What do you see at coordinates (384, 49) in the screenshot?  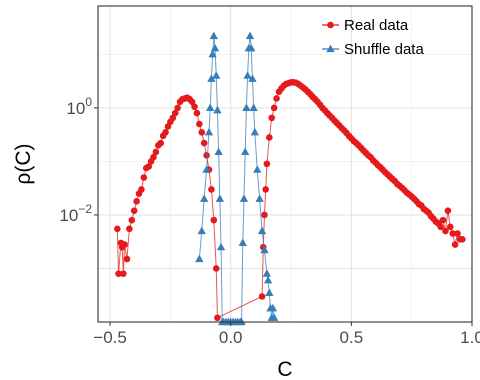 I see `legend-label: Shuffle data` at bounding box center [384, 49].